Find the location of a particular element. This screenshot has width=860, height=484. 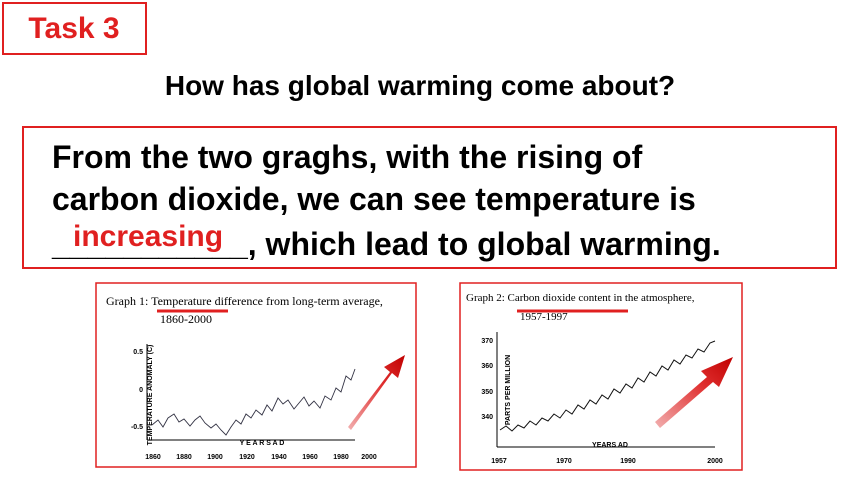

graph-subtitle: 1860-2000 is located at coordinates (186, 319).